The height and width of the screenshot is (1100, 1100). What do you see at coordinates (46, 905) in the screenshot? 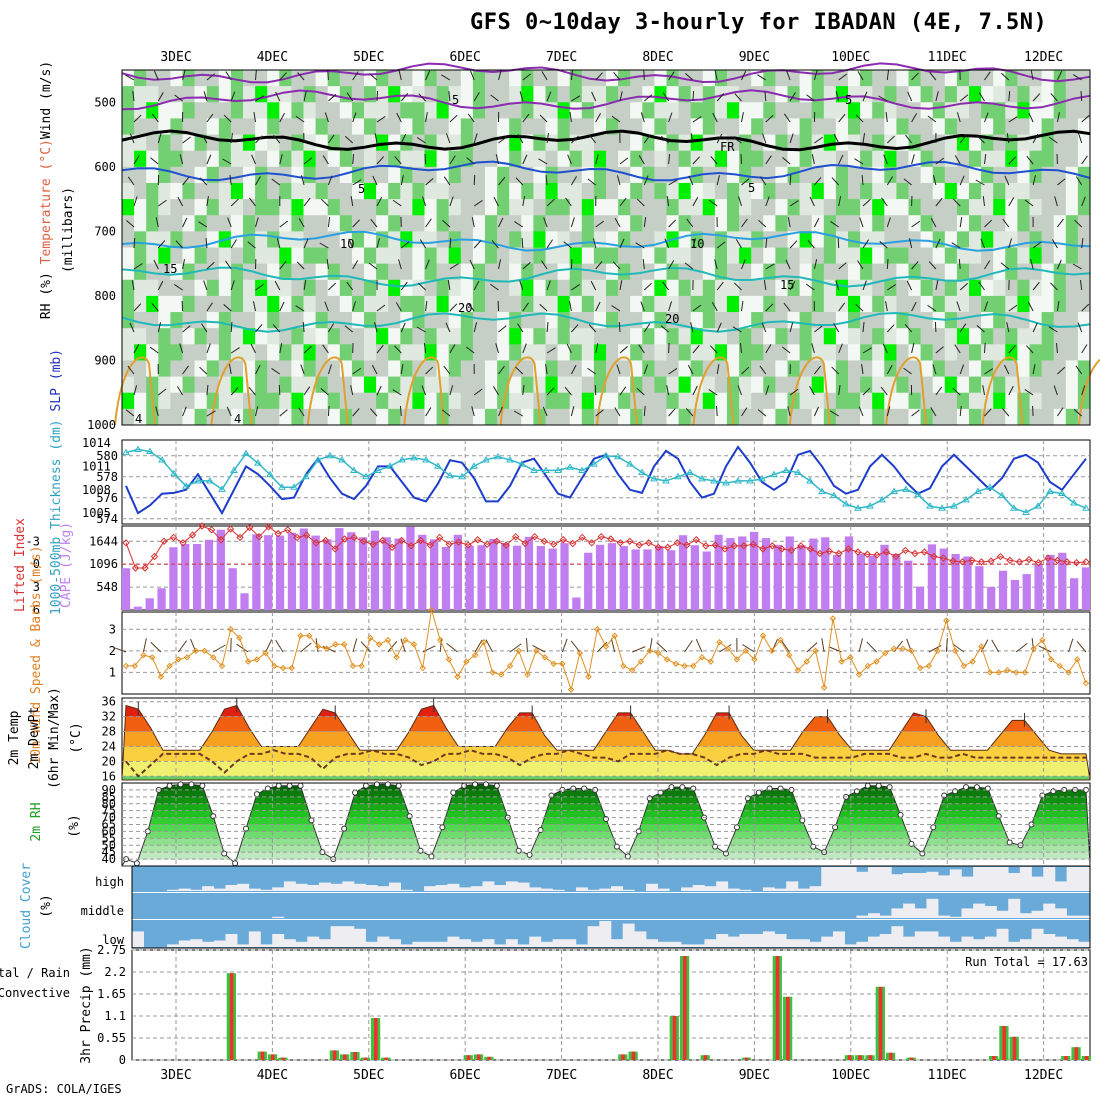
I see `axis-title-part: (%)` at bounding box center [46, 905].